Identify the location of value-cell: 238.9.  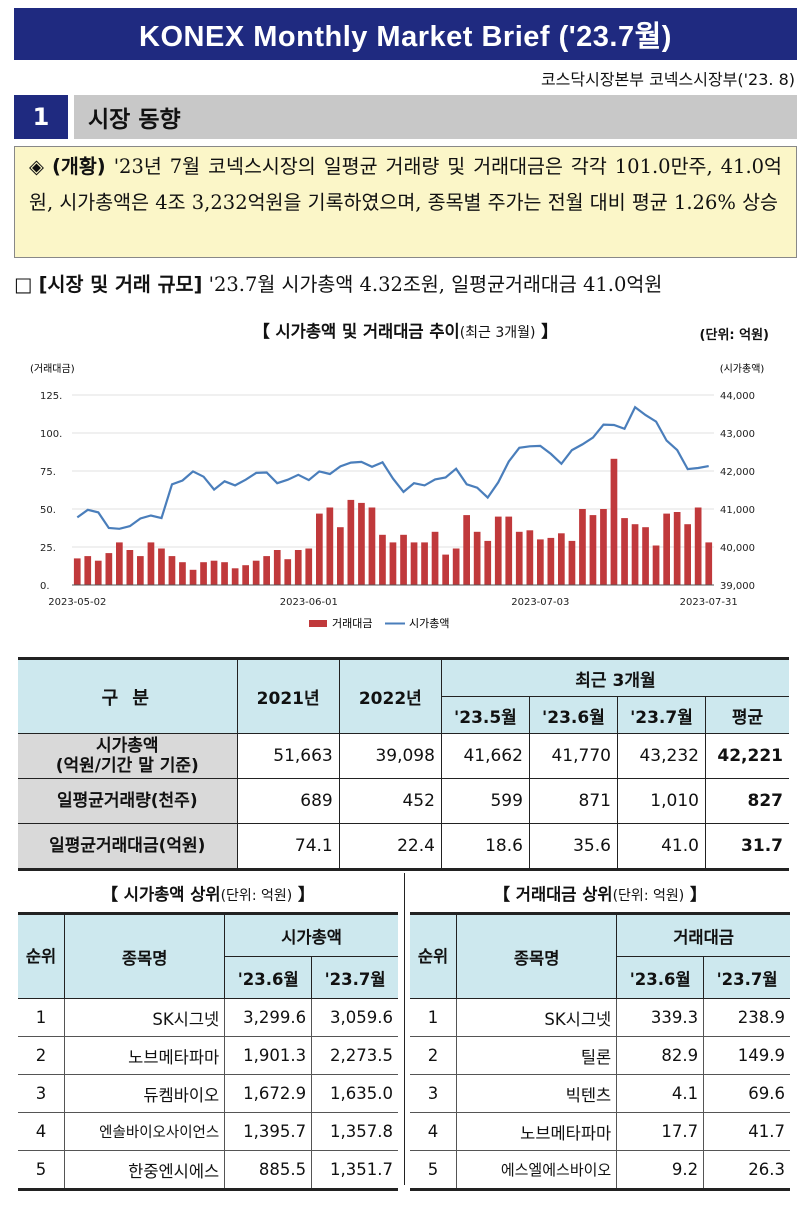
(746, 1017).